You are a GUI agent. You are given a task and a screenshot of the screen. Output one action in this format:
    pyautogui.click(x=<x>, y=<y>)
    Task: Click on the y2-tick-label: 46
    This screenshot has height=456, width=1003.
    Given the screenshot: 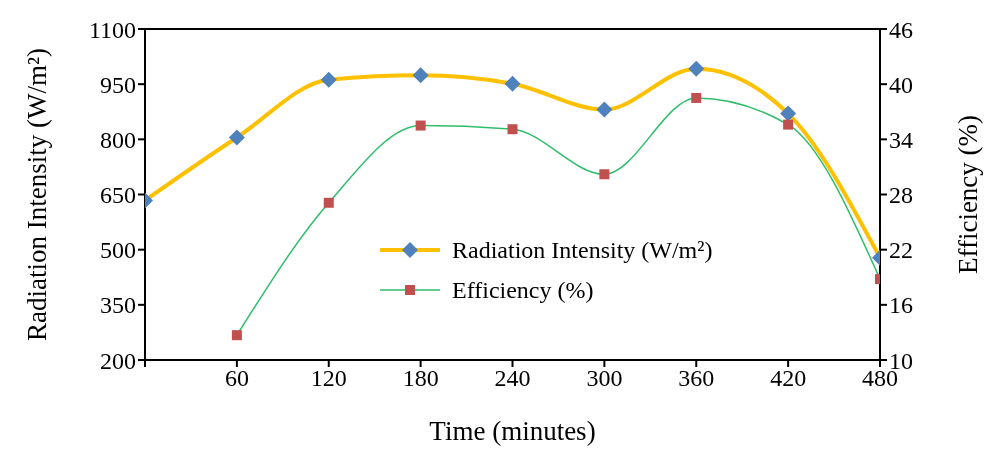 What is the action you would take?
    pyautogui.click(x=901, y=29)
    